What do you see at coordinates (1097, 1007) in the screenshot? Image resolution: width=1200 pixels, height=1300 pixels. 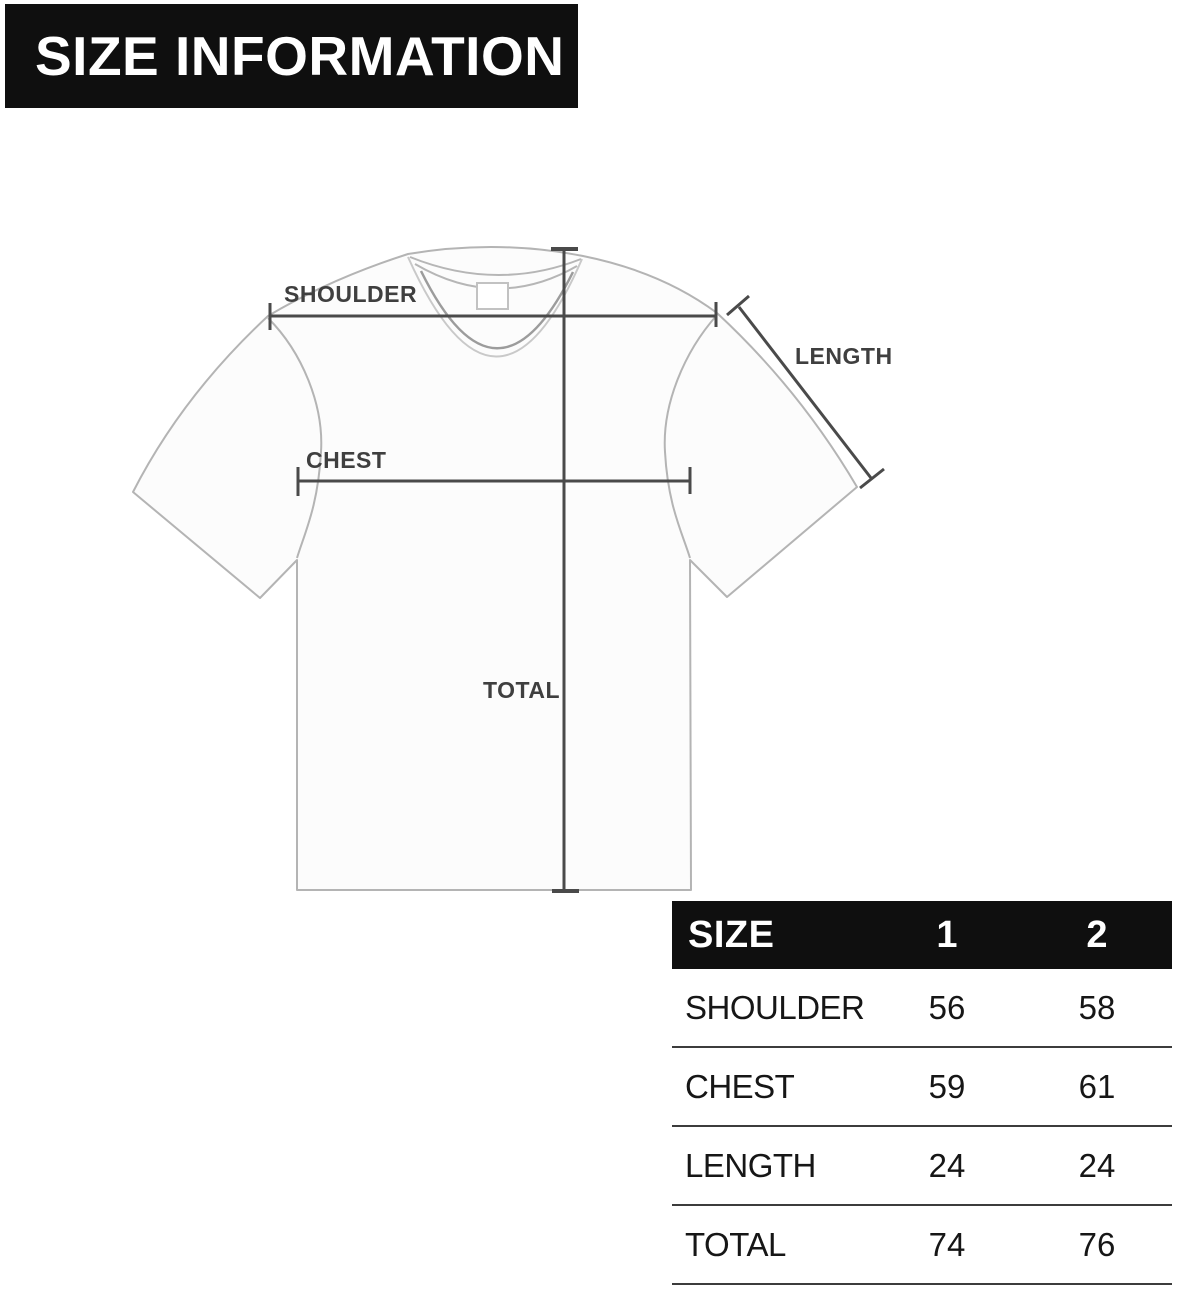 I see `row-value-size2: 58` at bounding box center [1097, 1007].